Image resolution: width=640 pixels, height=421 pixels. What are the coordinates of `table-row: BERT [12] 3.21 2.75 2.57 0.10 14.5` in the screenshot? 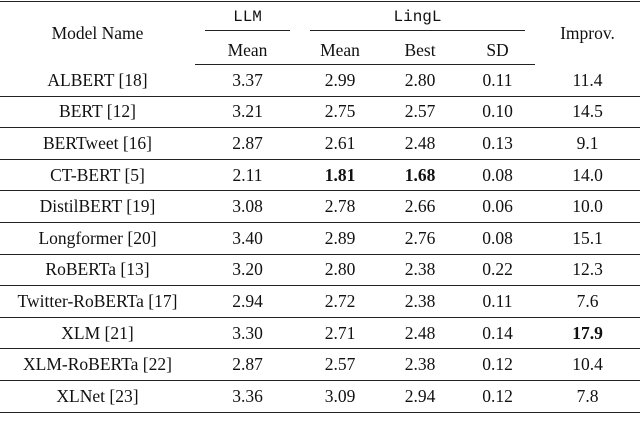 It's located at (320, 112).